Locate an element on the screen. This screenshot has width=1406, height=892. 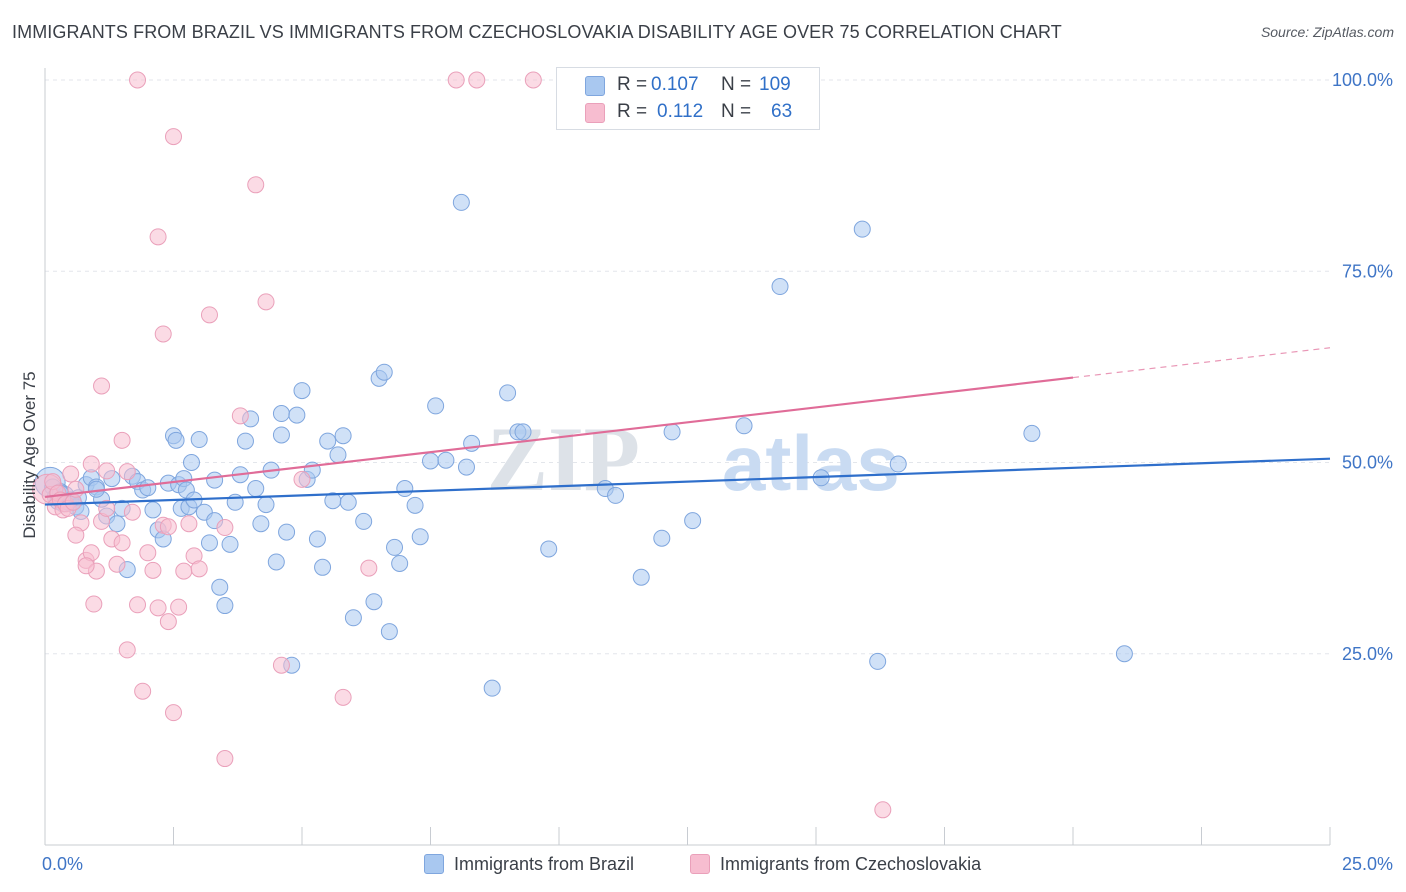
legend-item-brazil: Immigrants from Brazil is located at coordinates (529, 864).